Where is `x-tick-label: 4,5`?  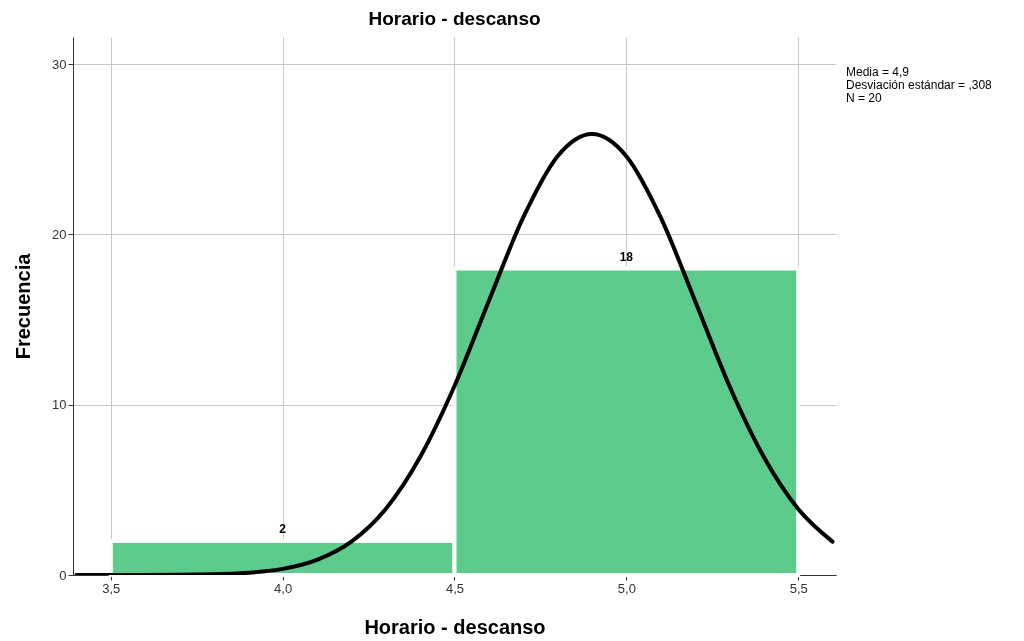
x-tick-label: 4,5 is located at coordinates (455, 588).